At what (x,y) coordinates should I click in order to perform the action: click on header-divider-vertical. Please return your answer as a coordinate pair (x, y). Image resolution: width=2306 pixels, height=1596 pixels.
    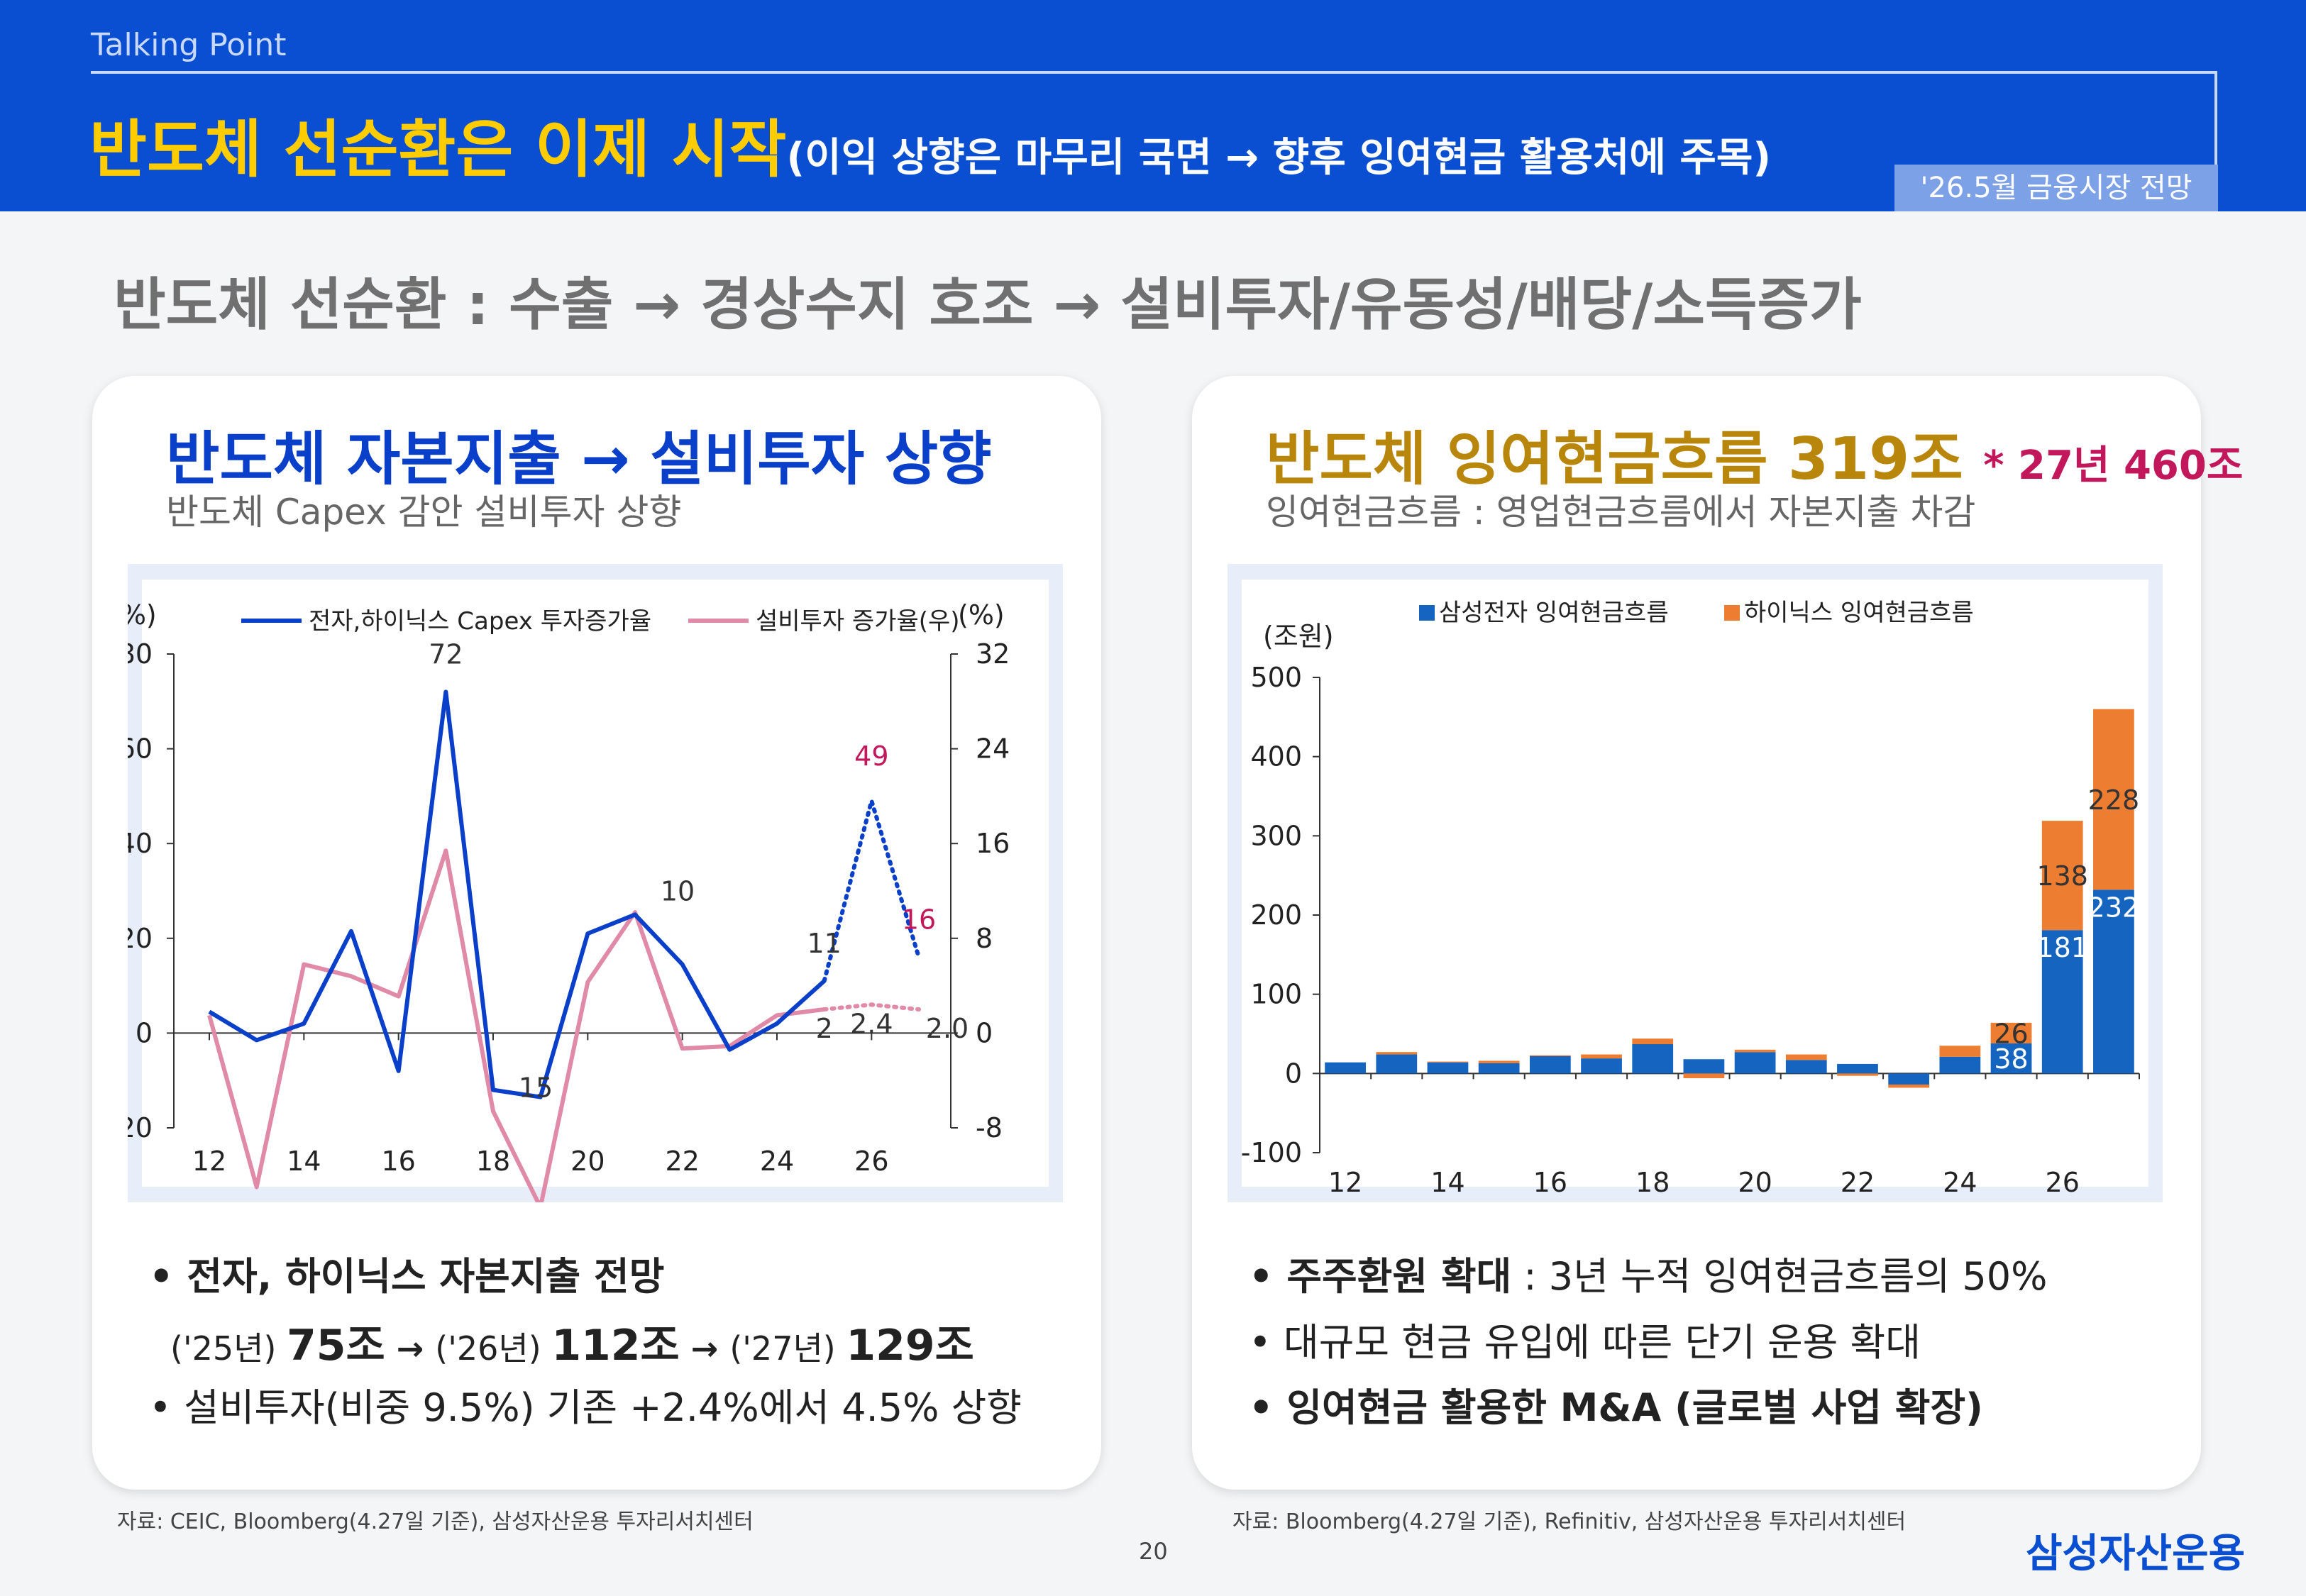
    Looking at the image, I should click on (2216, 119).